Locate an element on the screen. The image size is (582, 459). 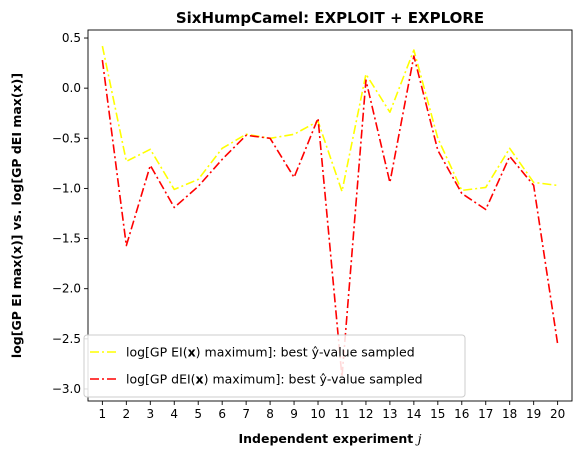
x-axis-ticks: 1 2 3 4 5 6 7 8 9 10 11 12 13 14 15 16 17 18 19 20 is located at coordinates (332, 411).